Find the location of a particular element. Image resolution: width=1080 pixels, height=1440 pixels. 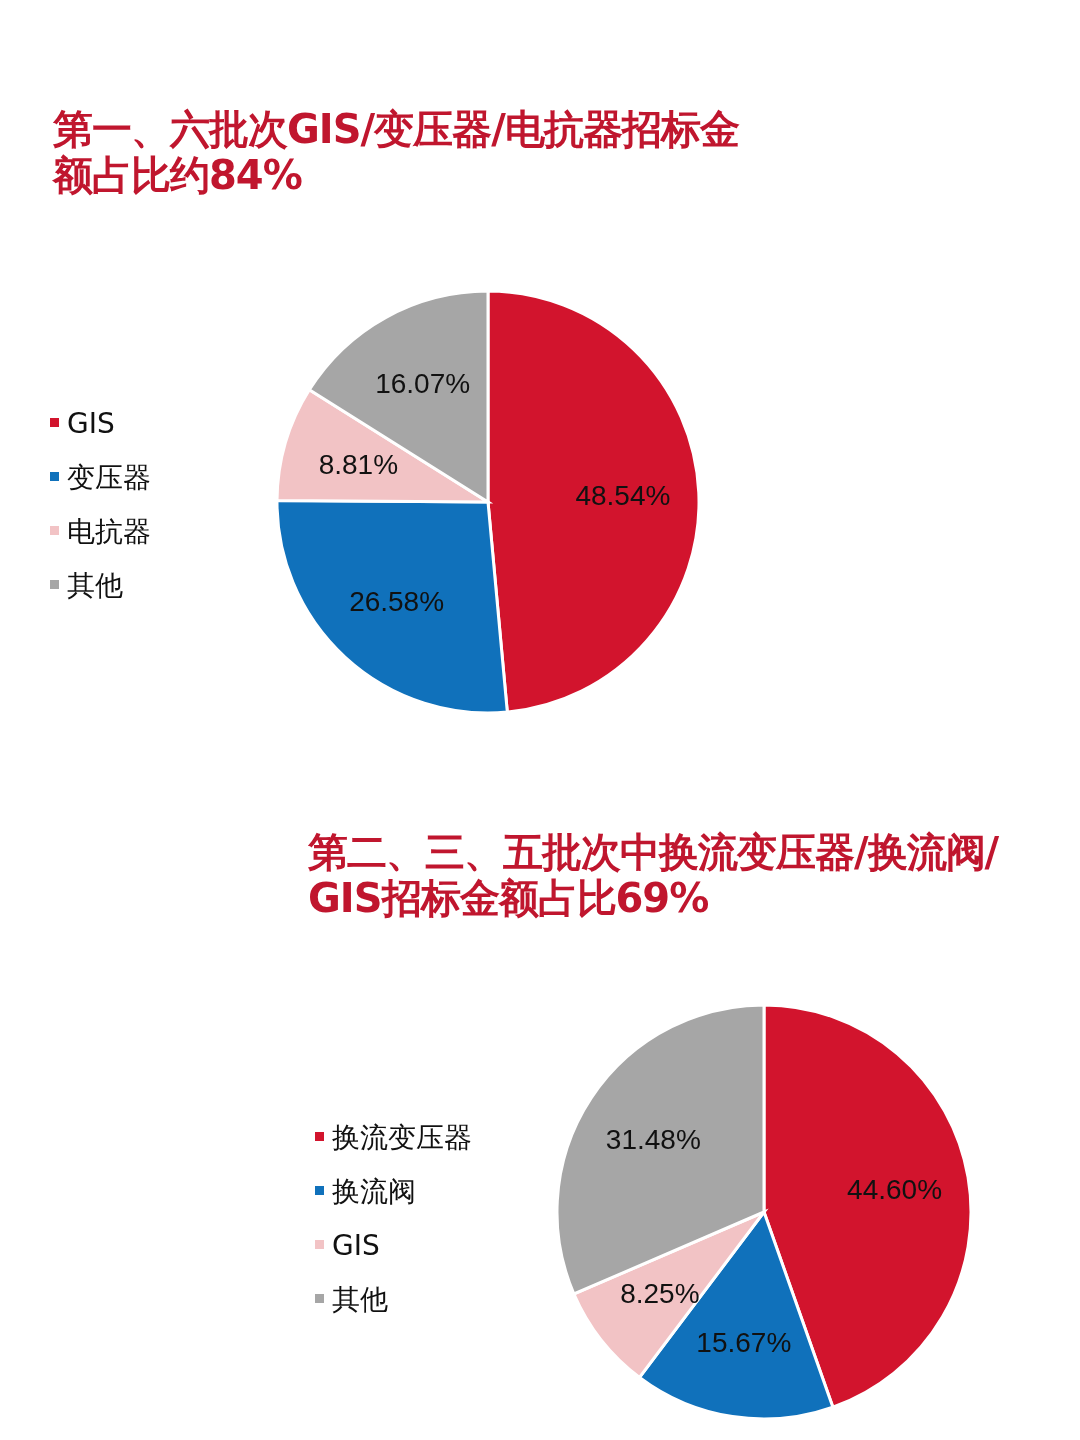

chart-title: 第一、六批次GIS/变压器/电抗器招标金额占比约84% is located at coordinates (395, 152).